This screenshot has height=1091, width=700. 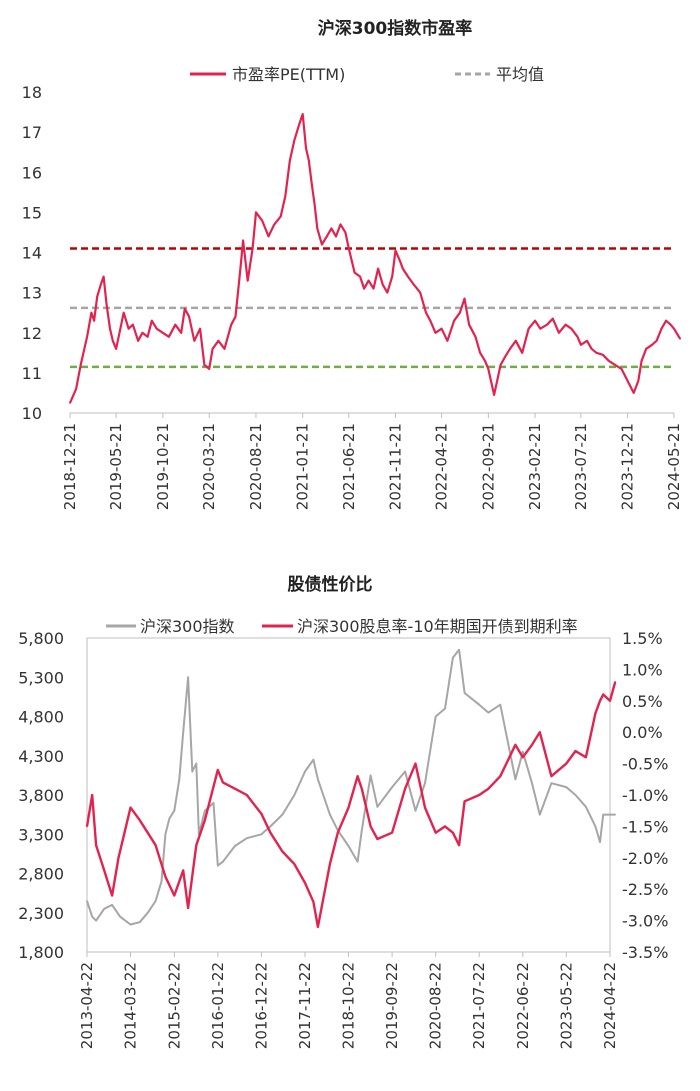 I want to click on eb-y-tick-label-left: 5,300, so click(x=41, y=677).